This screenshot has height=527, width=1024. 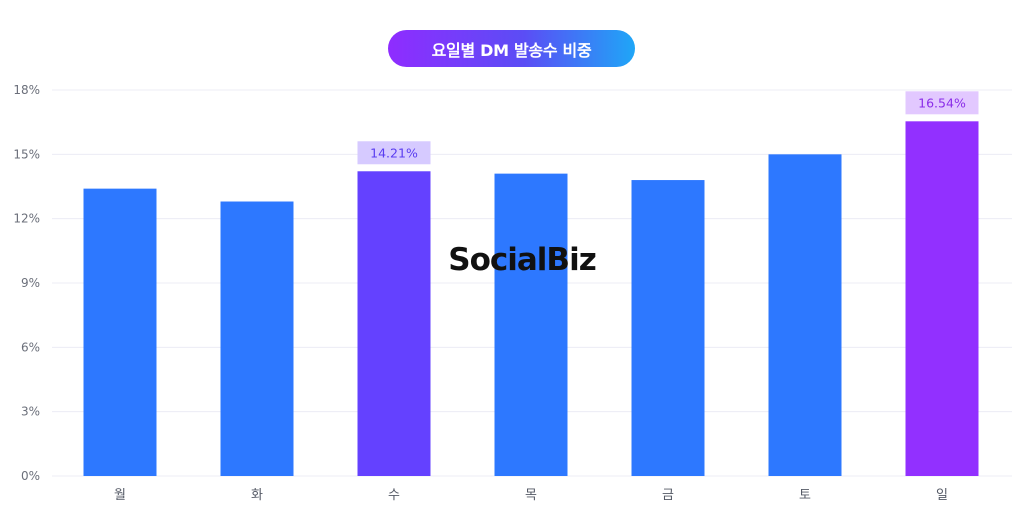 What do you see at coordinates (26, 154) in the screenshot?
I see `y-tick-label: 15%` at bounding box center [26, 154].